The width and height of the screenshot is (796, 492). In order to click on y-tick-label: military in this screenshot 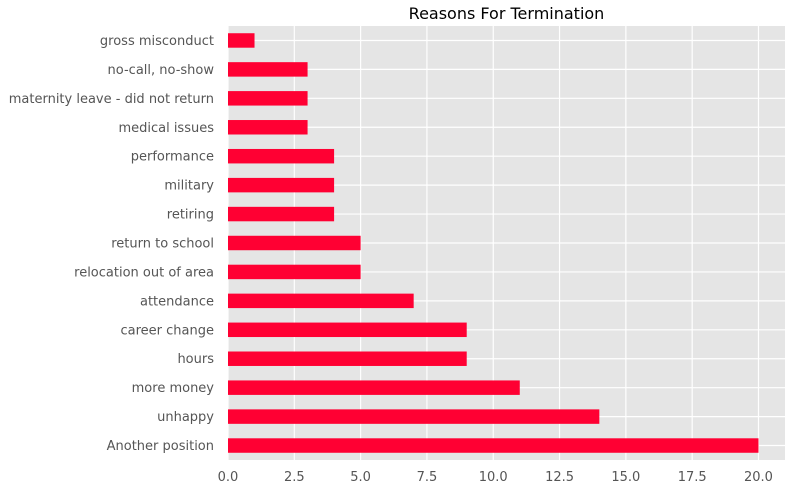, I will do `click(189, 186)`.